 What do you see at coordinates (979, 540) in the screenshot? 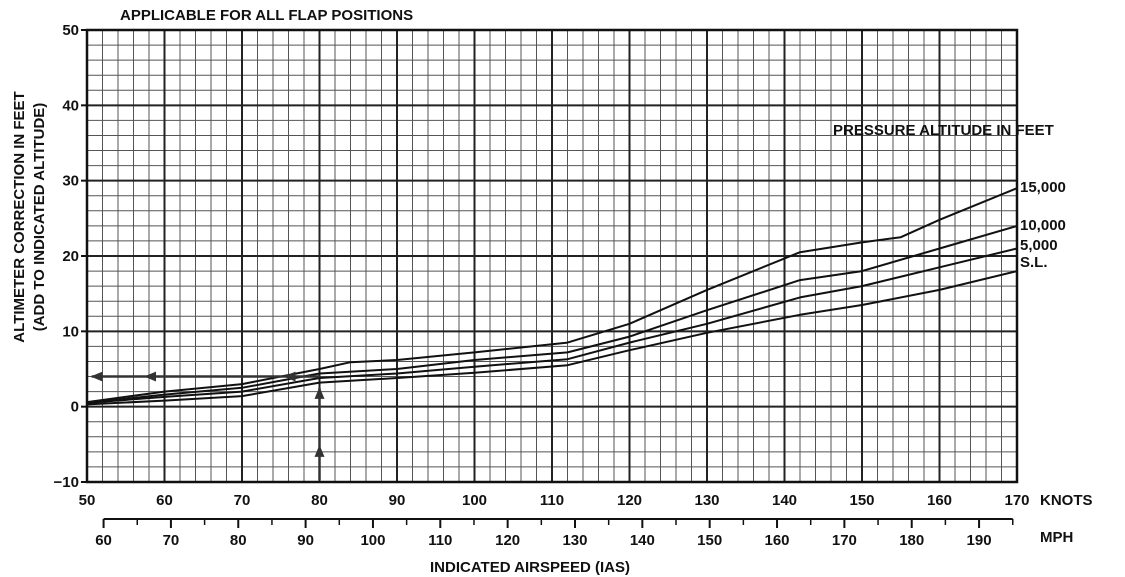
I see `x-tick-label-mph: 190` at bounding box center [979, 540].